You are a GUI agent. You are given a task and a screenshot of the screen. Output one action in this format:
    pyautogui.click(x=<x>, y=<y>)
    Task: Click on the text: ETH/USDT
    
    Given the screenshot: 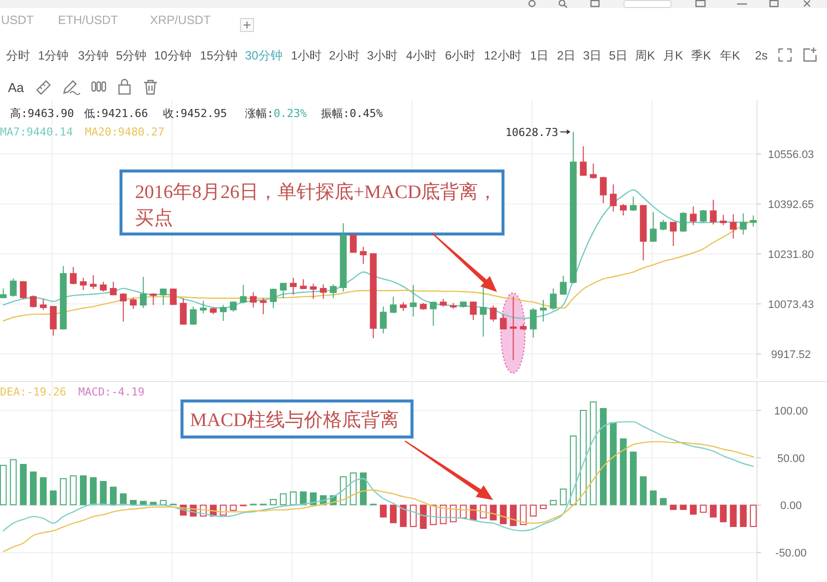 What is the action you would take?
    pyautogui.click(x=88, y=20)
    